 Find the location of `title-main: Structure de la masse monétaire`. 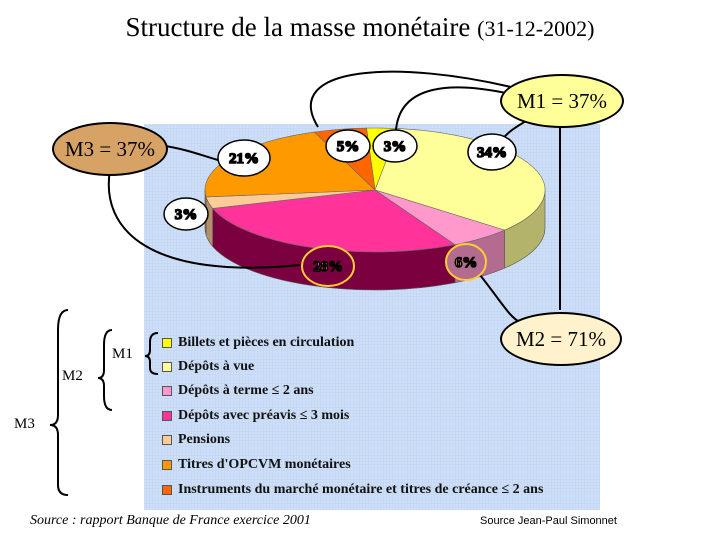

title-main: Structure de la masse monétaire is located at coordinates (298, 27).